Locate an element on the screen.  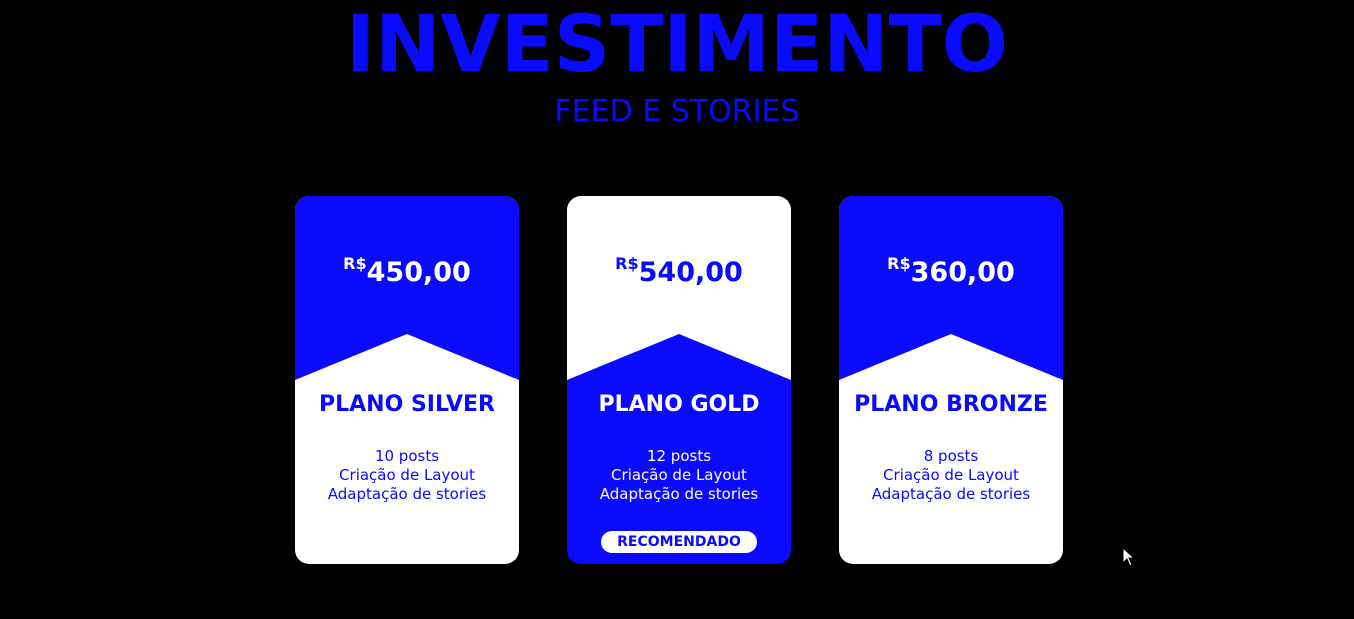
recommended-badge: RECOMENDADO is located at coordinates (679, 542).